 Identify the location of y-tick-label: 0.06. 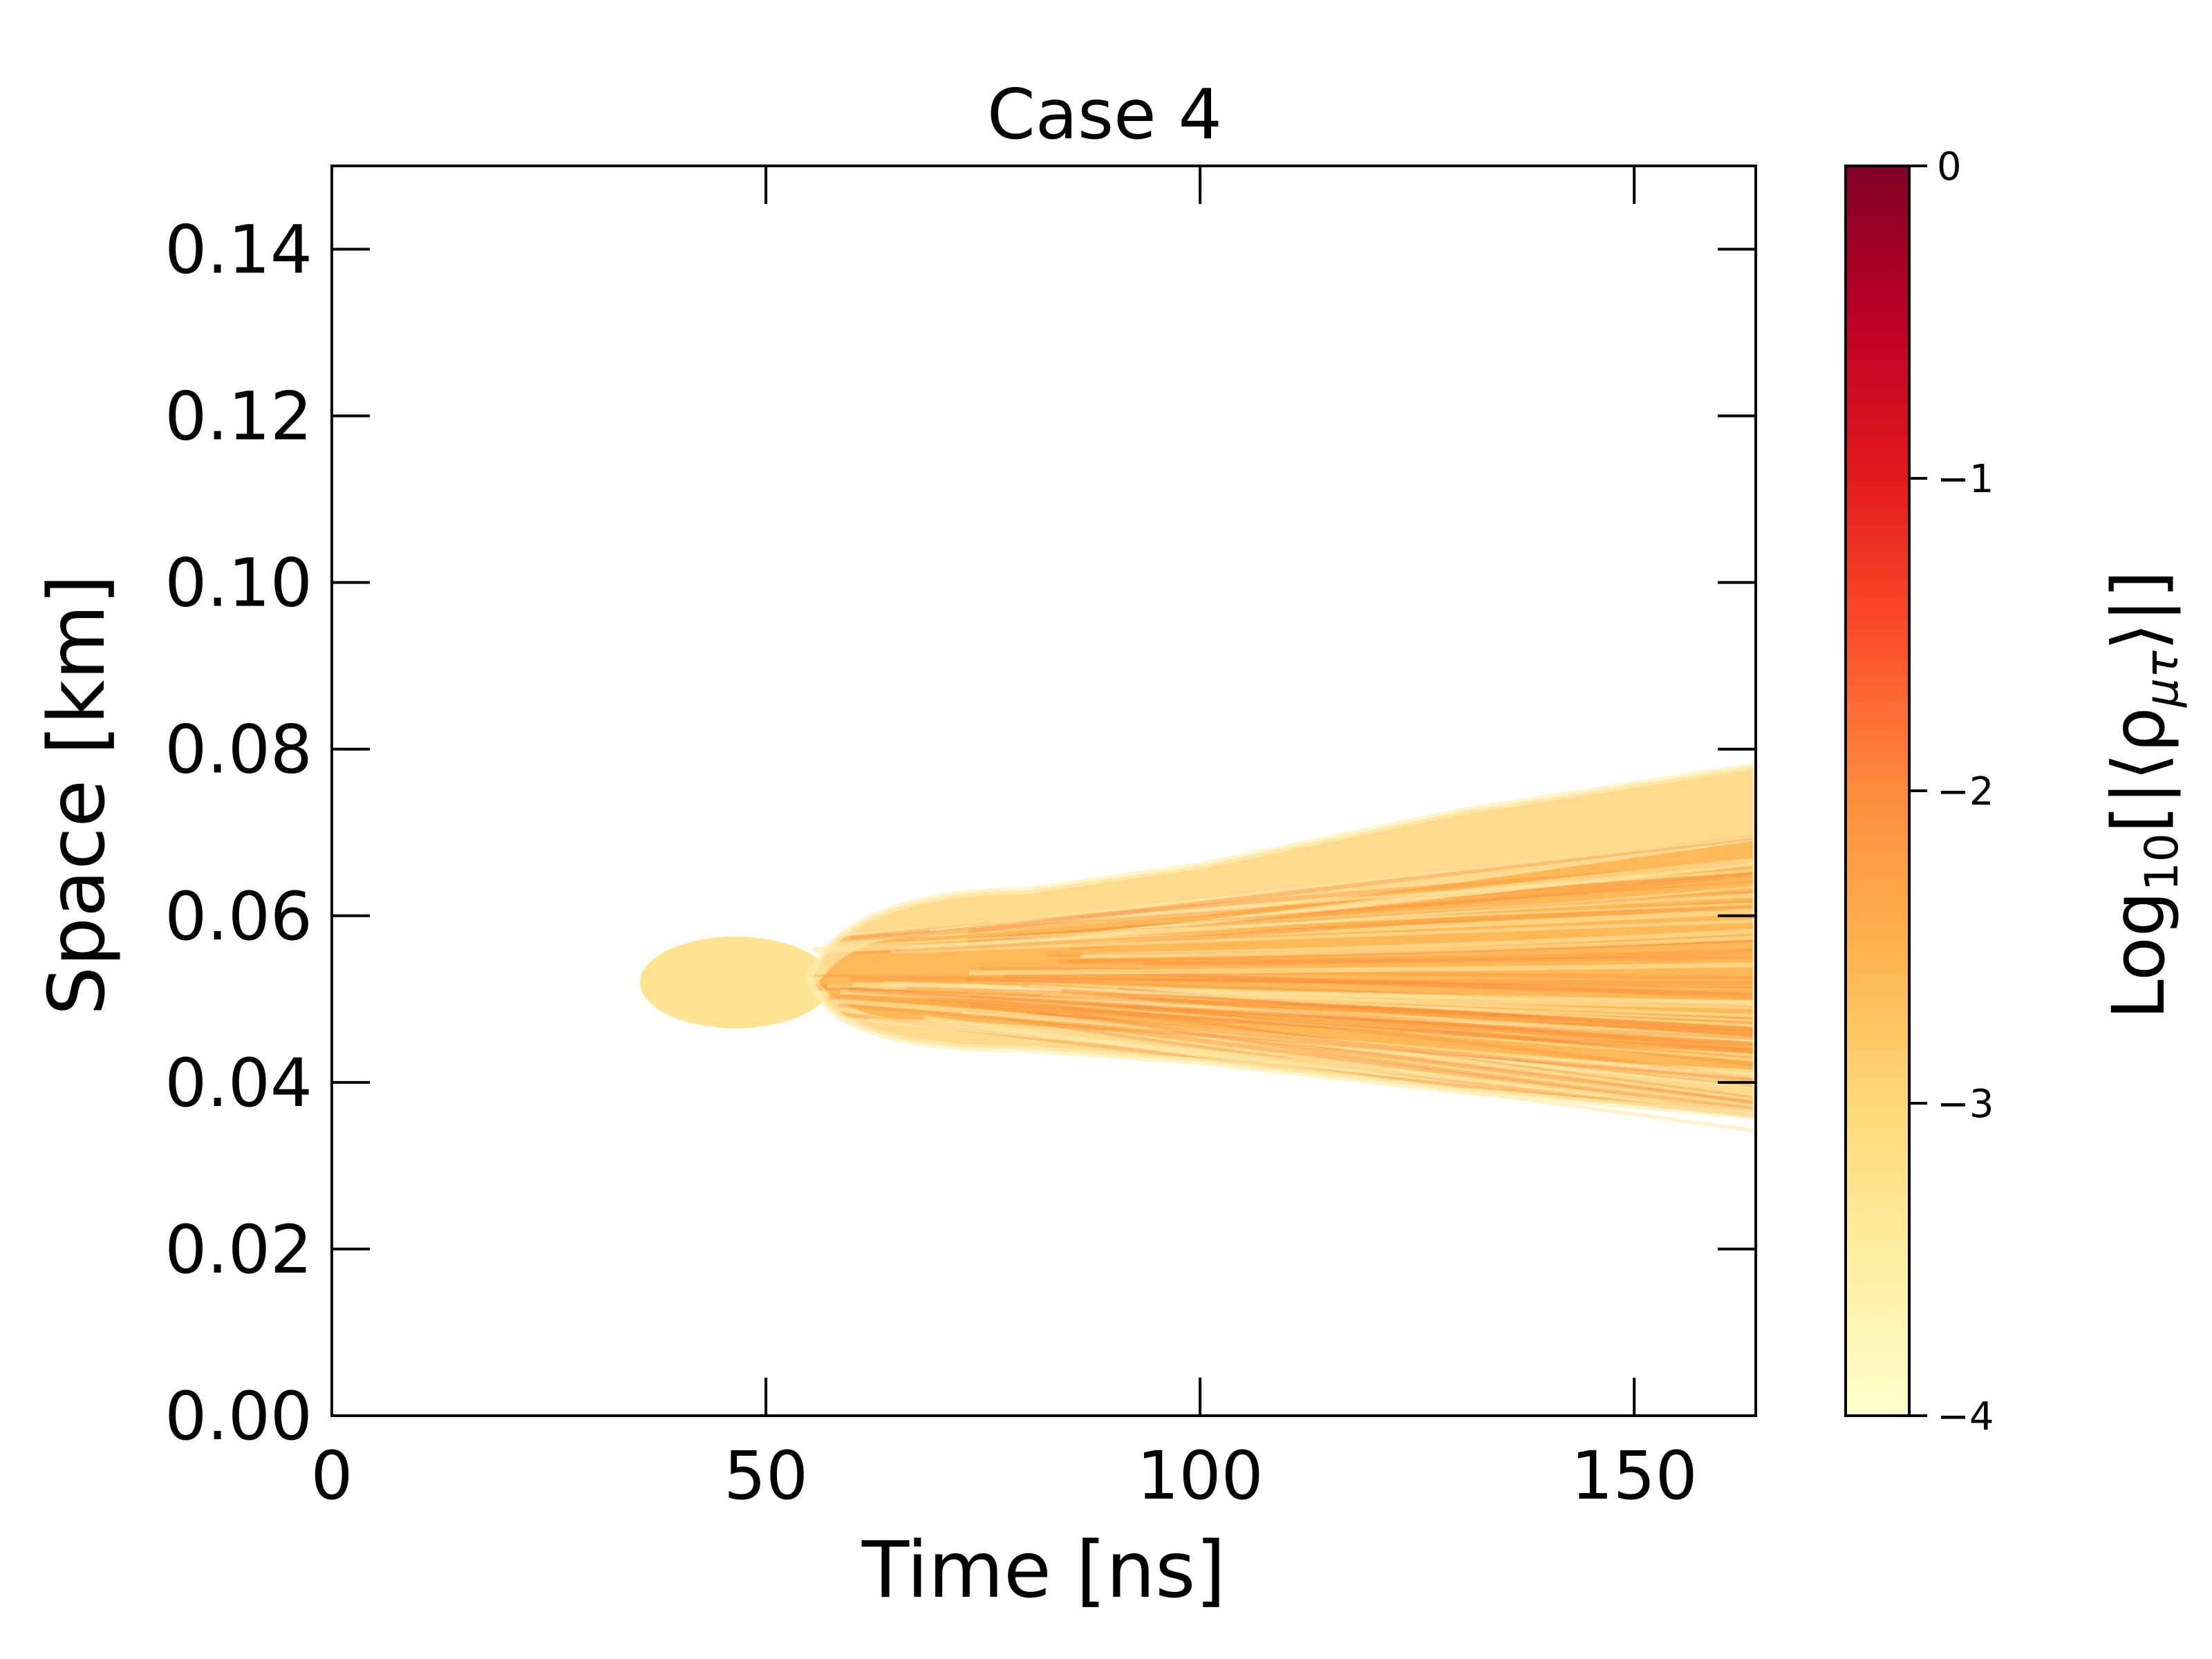
(239, 917).